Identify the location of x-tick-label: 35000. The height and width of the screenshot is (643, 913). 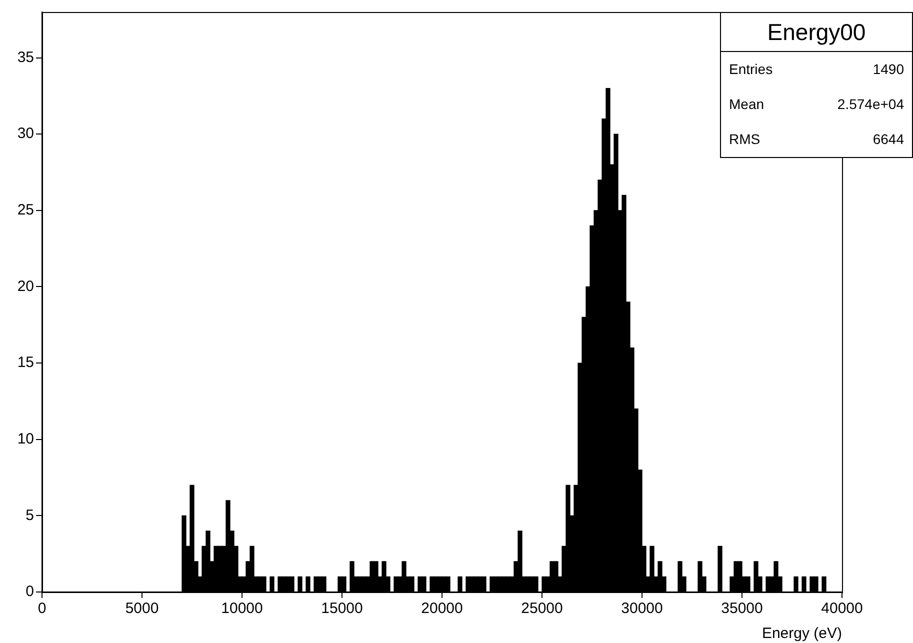
(742, 609).